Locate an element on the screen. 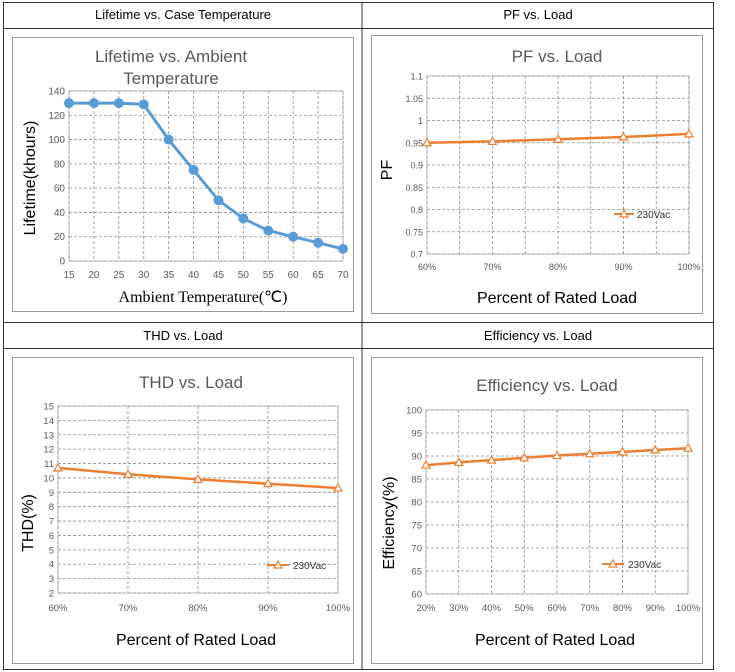  pf-y-ticks: 0.7 0.75 0.8 0.85 0.9 0.95 1 1.05 1.1 is located at coordinates (414, 166).